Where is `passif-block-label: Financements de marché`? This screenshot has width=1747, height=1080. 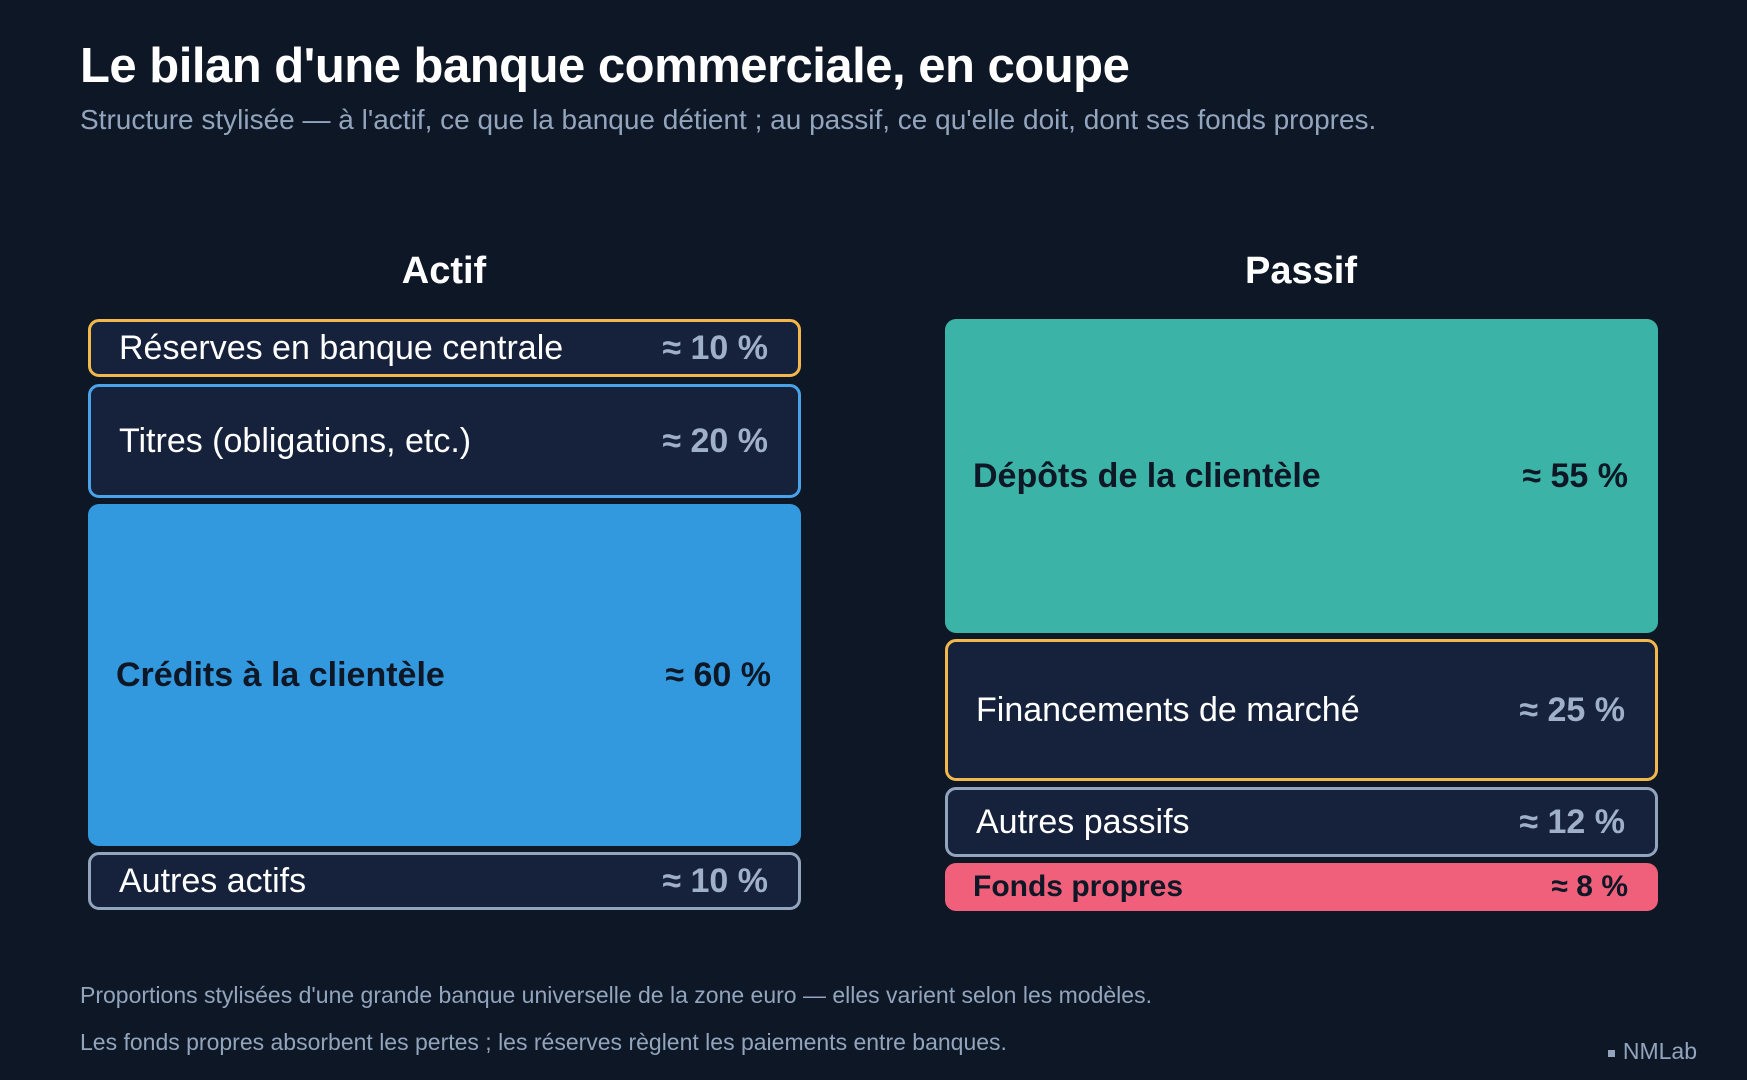
passif-block-label: Financements de marché is located at coordinates (1168, 709).